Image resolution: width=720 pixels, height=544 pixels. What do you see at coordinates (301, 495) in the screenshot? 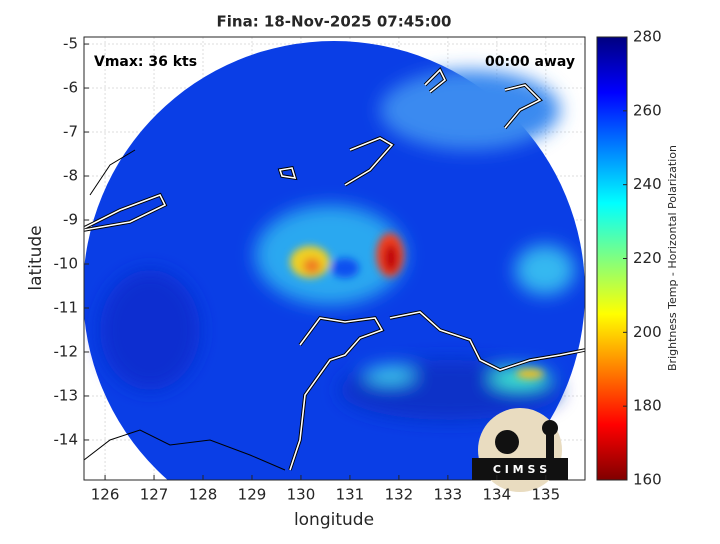
I see `x-tick-label: 130` at bounding box center [301, 495].